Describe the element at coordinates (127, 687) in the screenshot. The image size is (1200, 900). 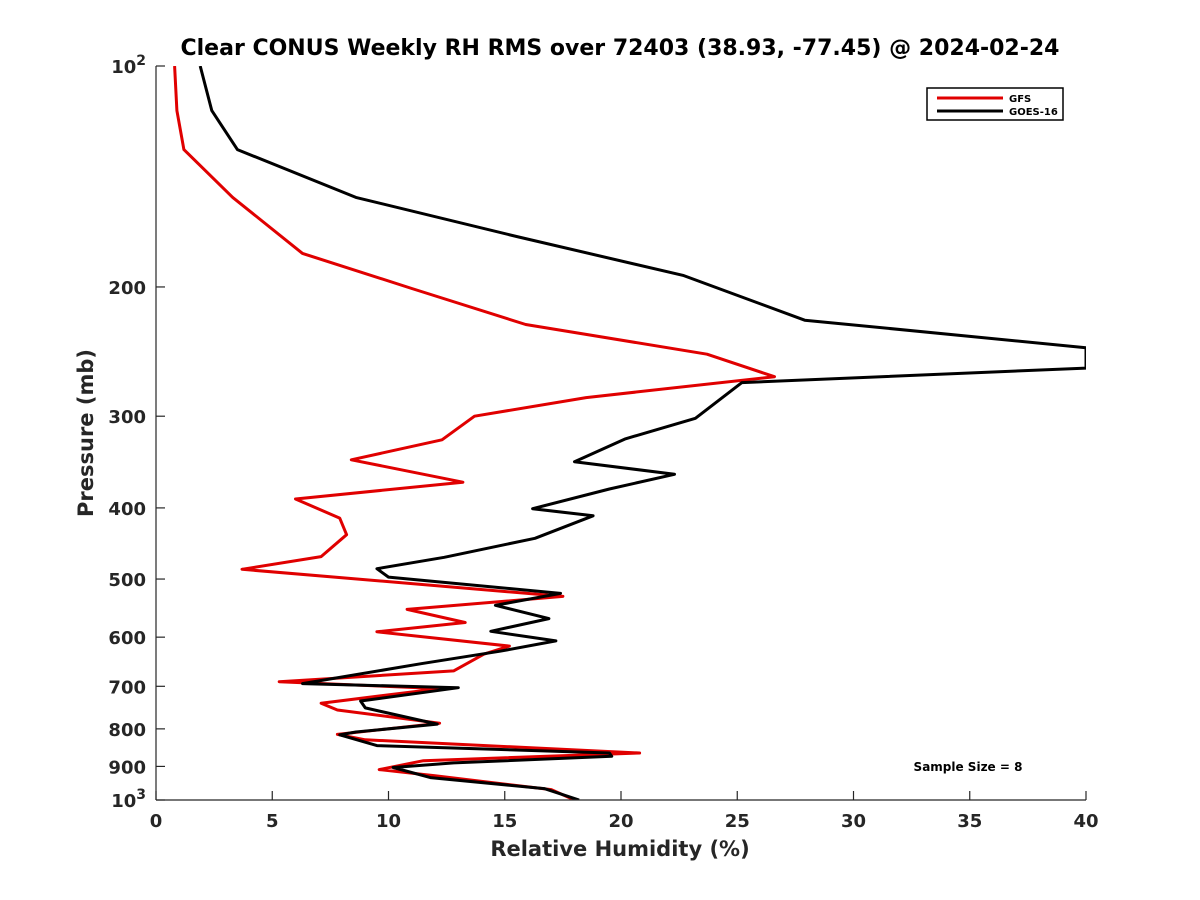
I see `y-tick-label: 700` at that location.